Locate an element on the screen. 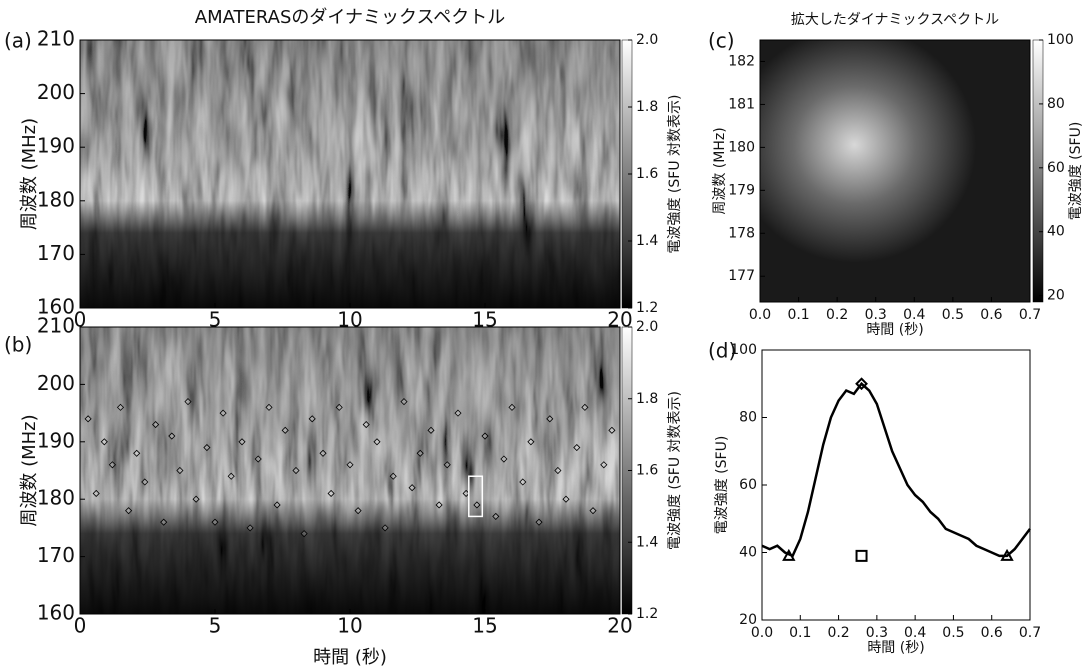  colorbar-tick-label: 20 is located at coordinates (1056, 296).